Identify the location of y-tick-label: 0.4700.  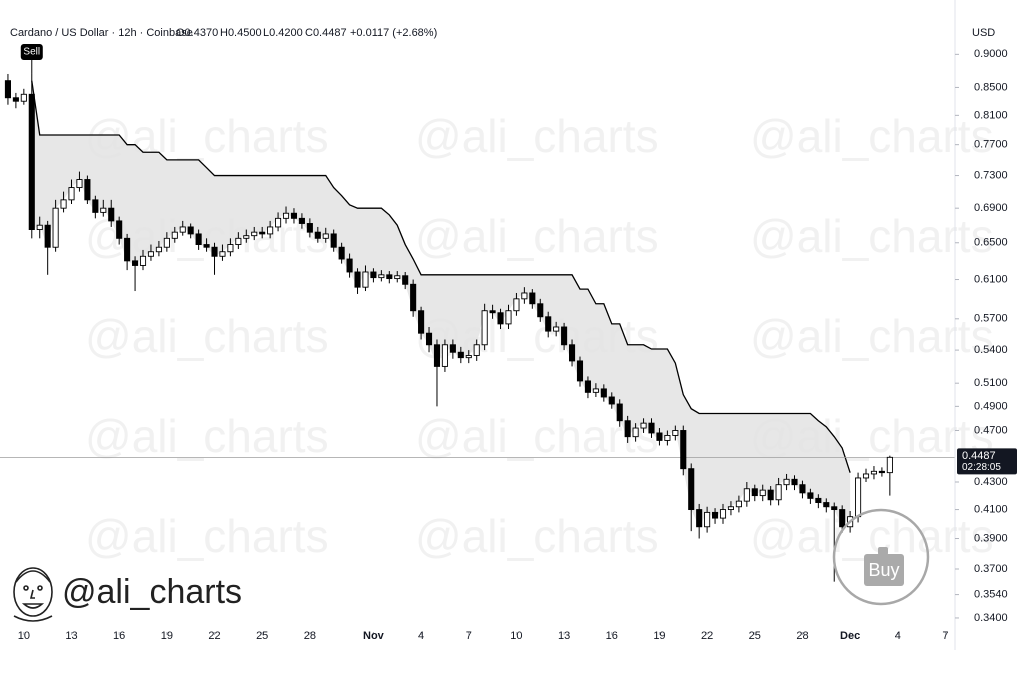
(991, 430).